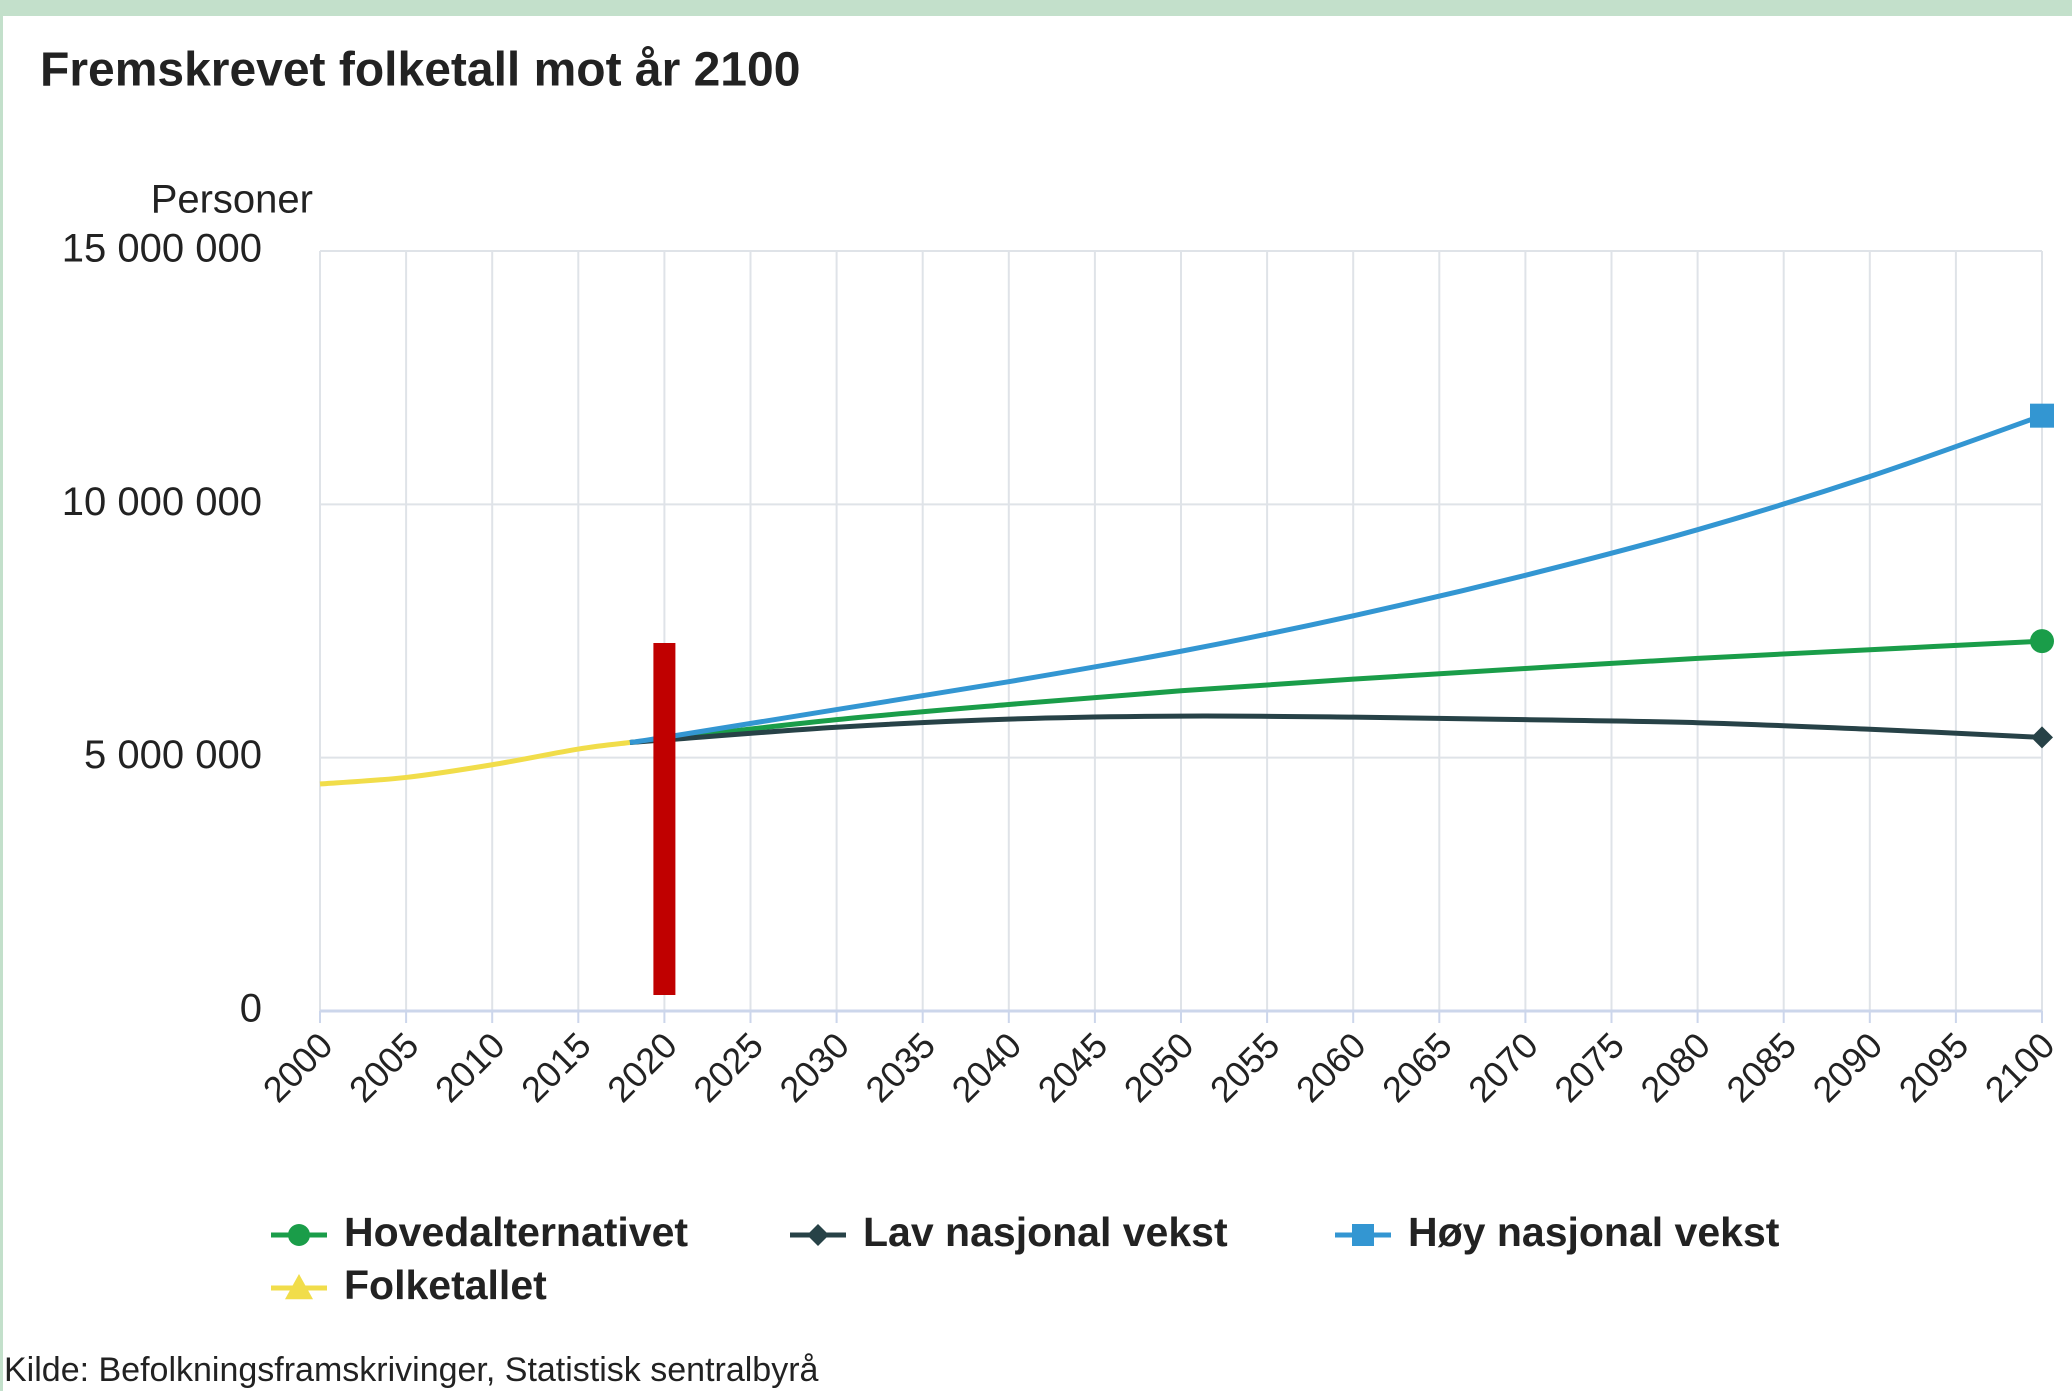 The image size is (2072, 1391). I want to click on y-tick-label: 0, so click(251, 1009).